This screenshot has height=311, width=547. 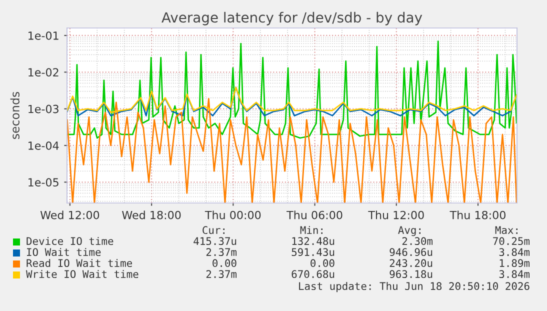 I want to click on y-axis-title: seconds, so click(x=15, y=115).